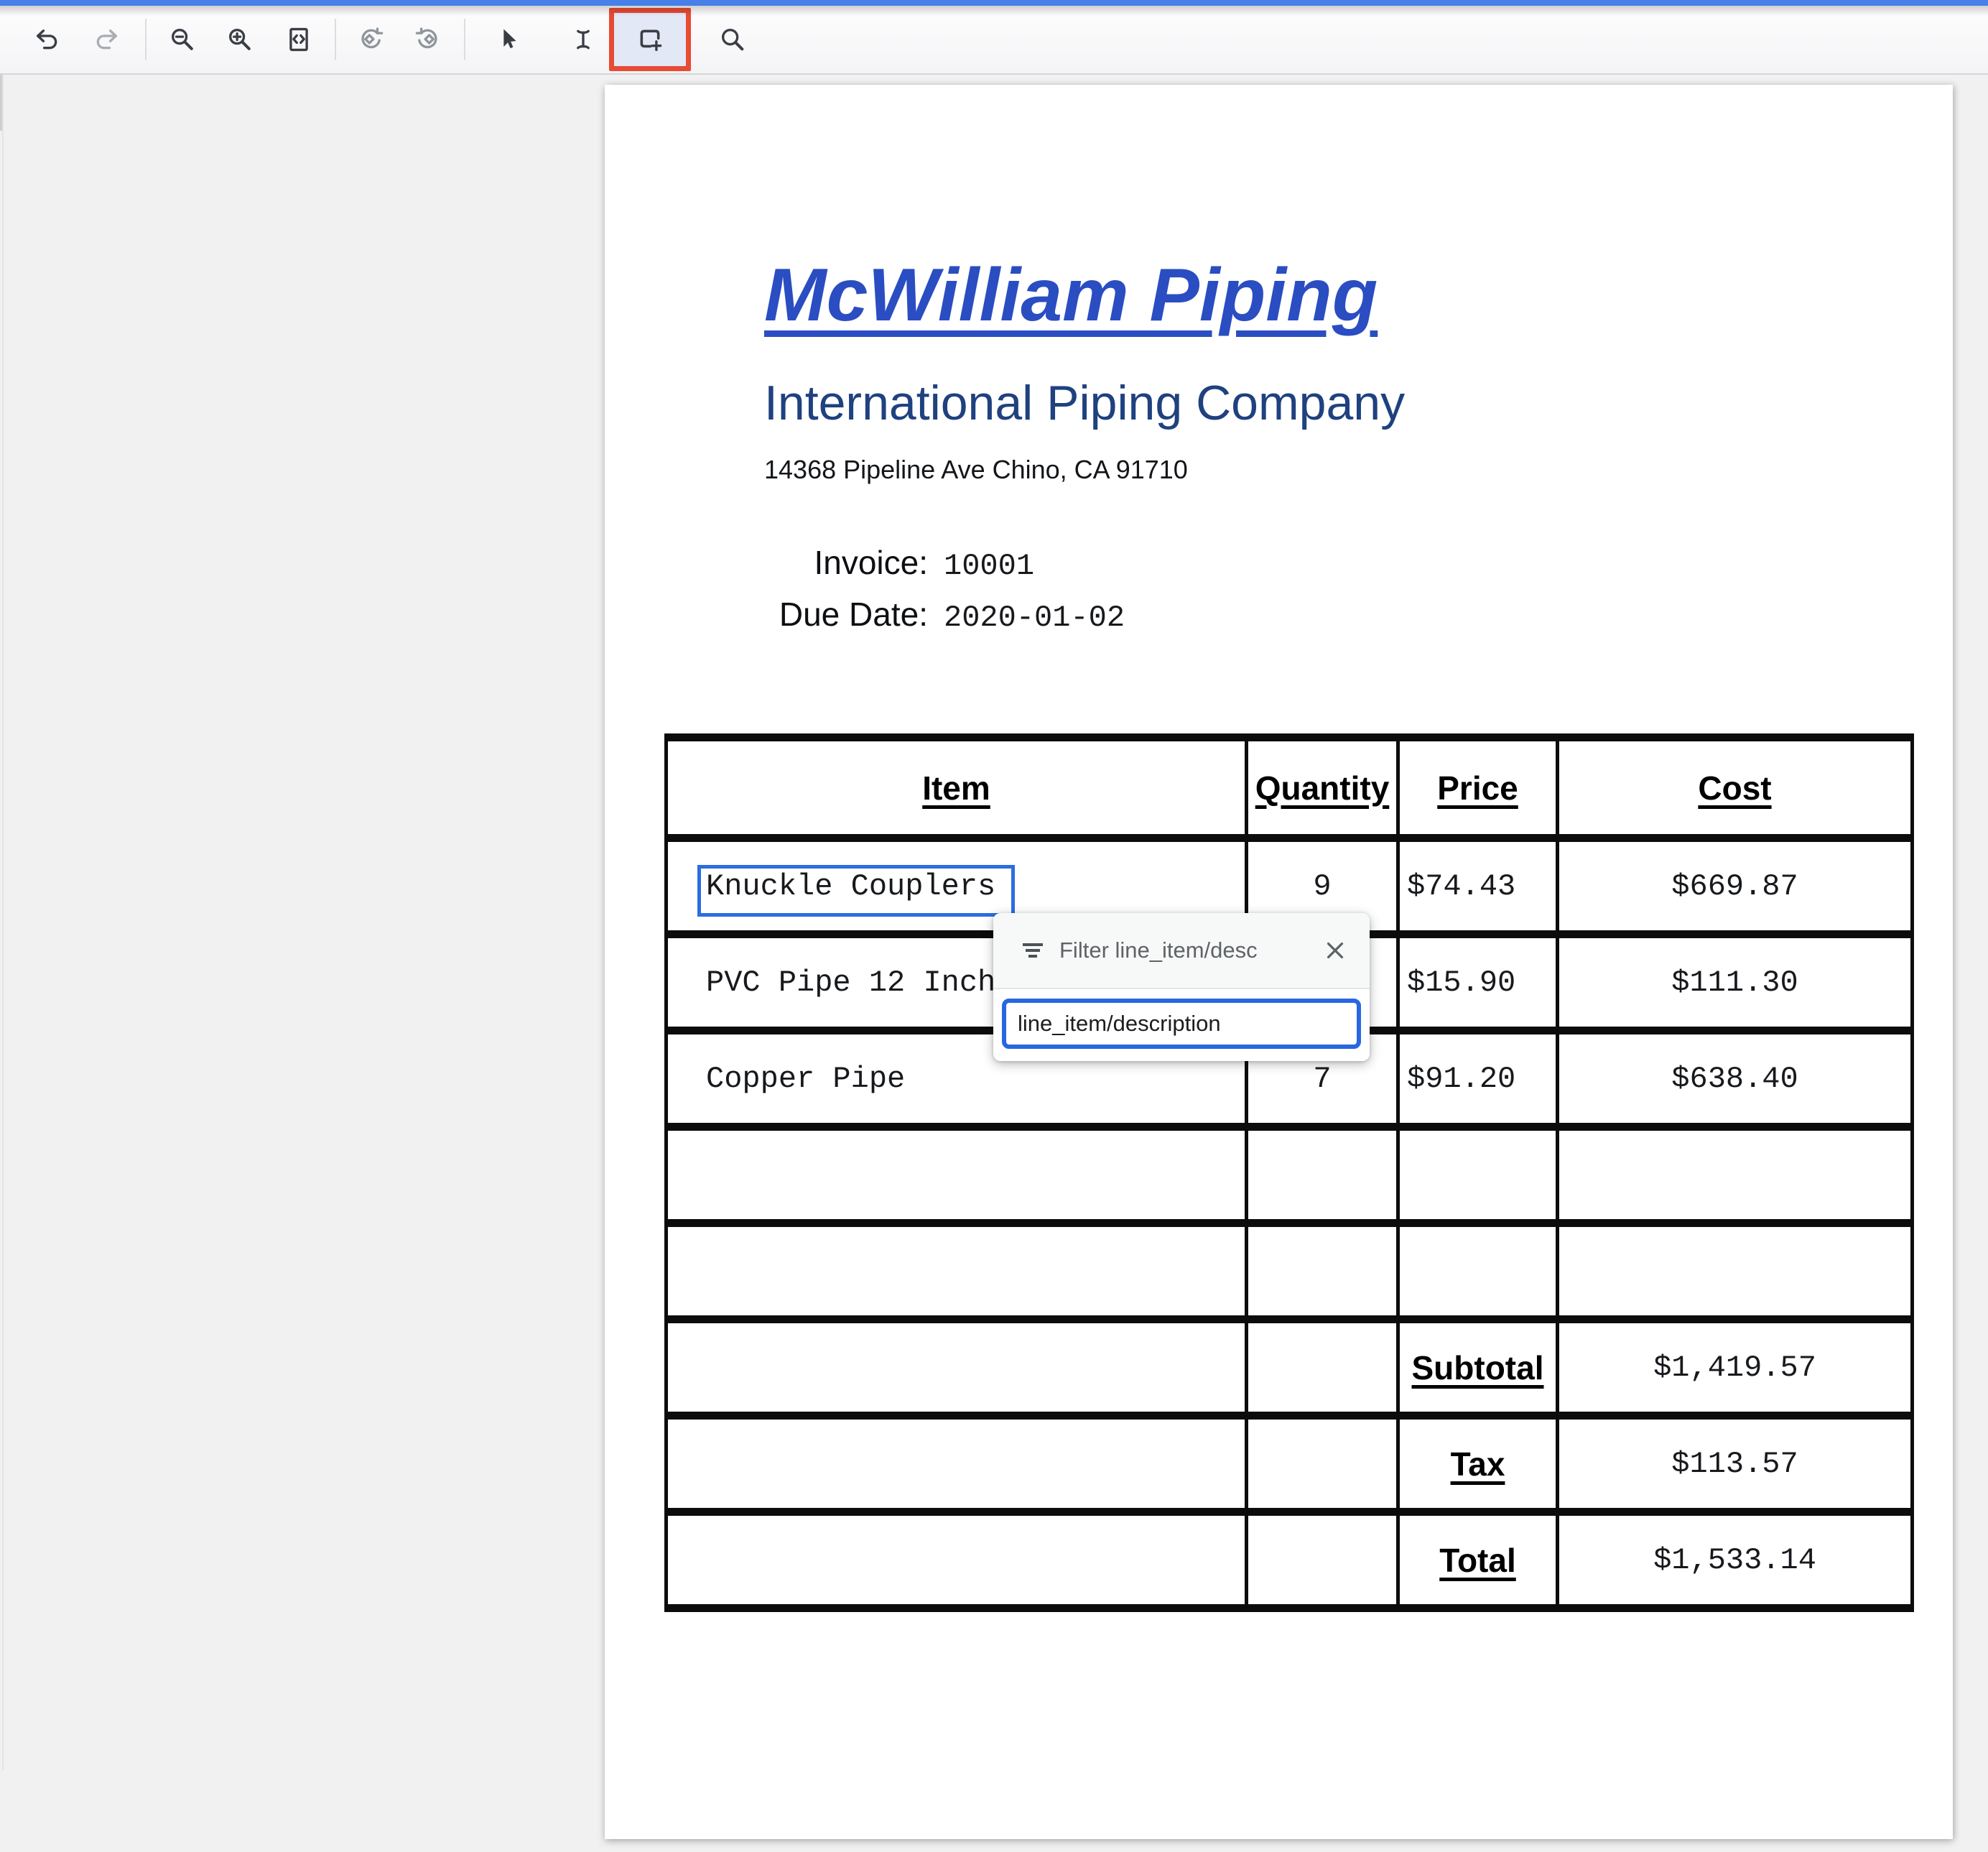 This screenshot has height=1852, width=1988. I want to click on rotate-left-button, so click(371, 39).